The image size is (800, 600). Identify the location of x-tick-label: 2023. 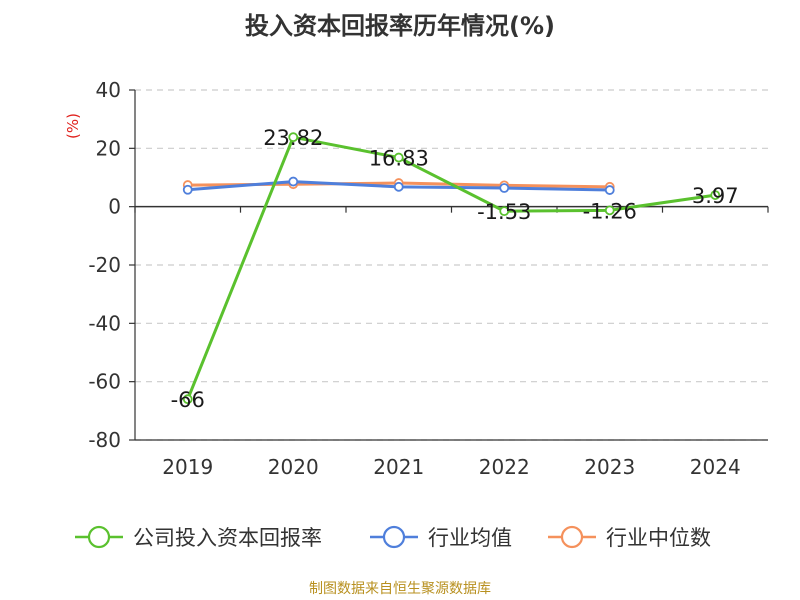
(609, 467).